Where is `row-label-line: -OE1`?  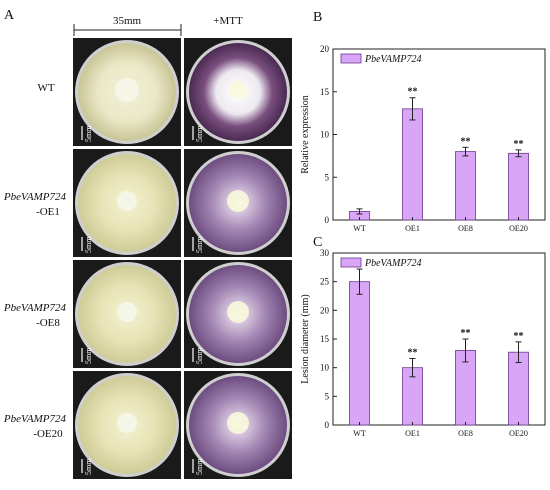 row-label-line: -OE1 is located at coordinates (48, 212).